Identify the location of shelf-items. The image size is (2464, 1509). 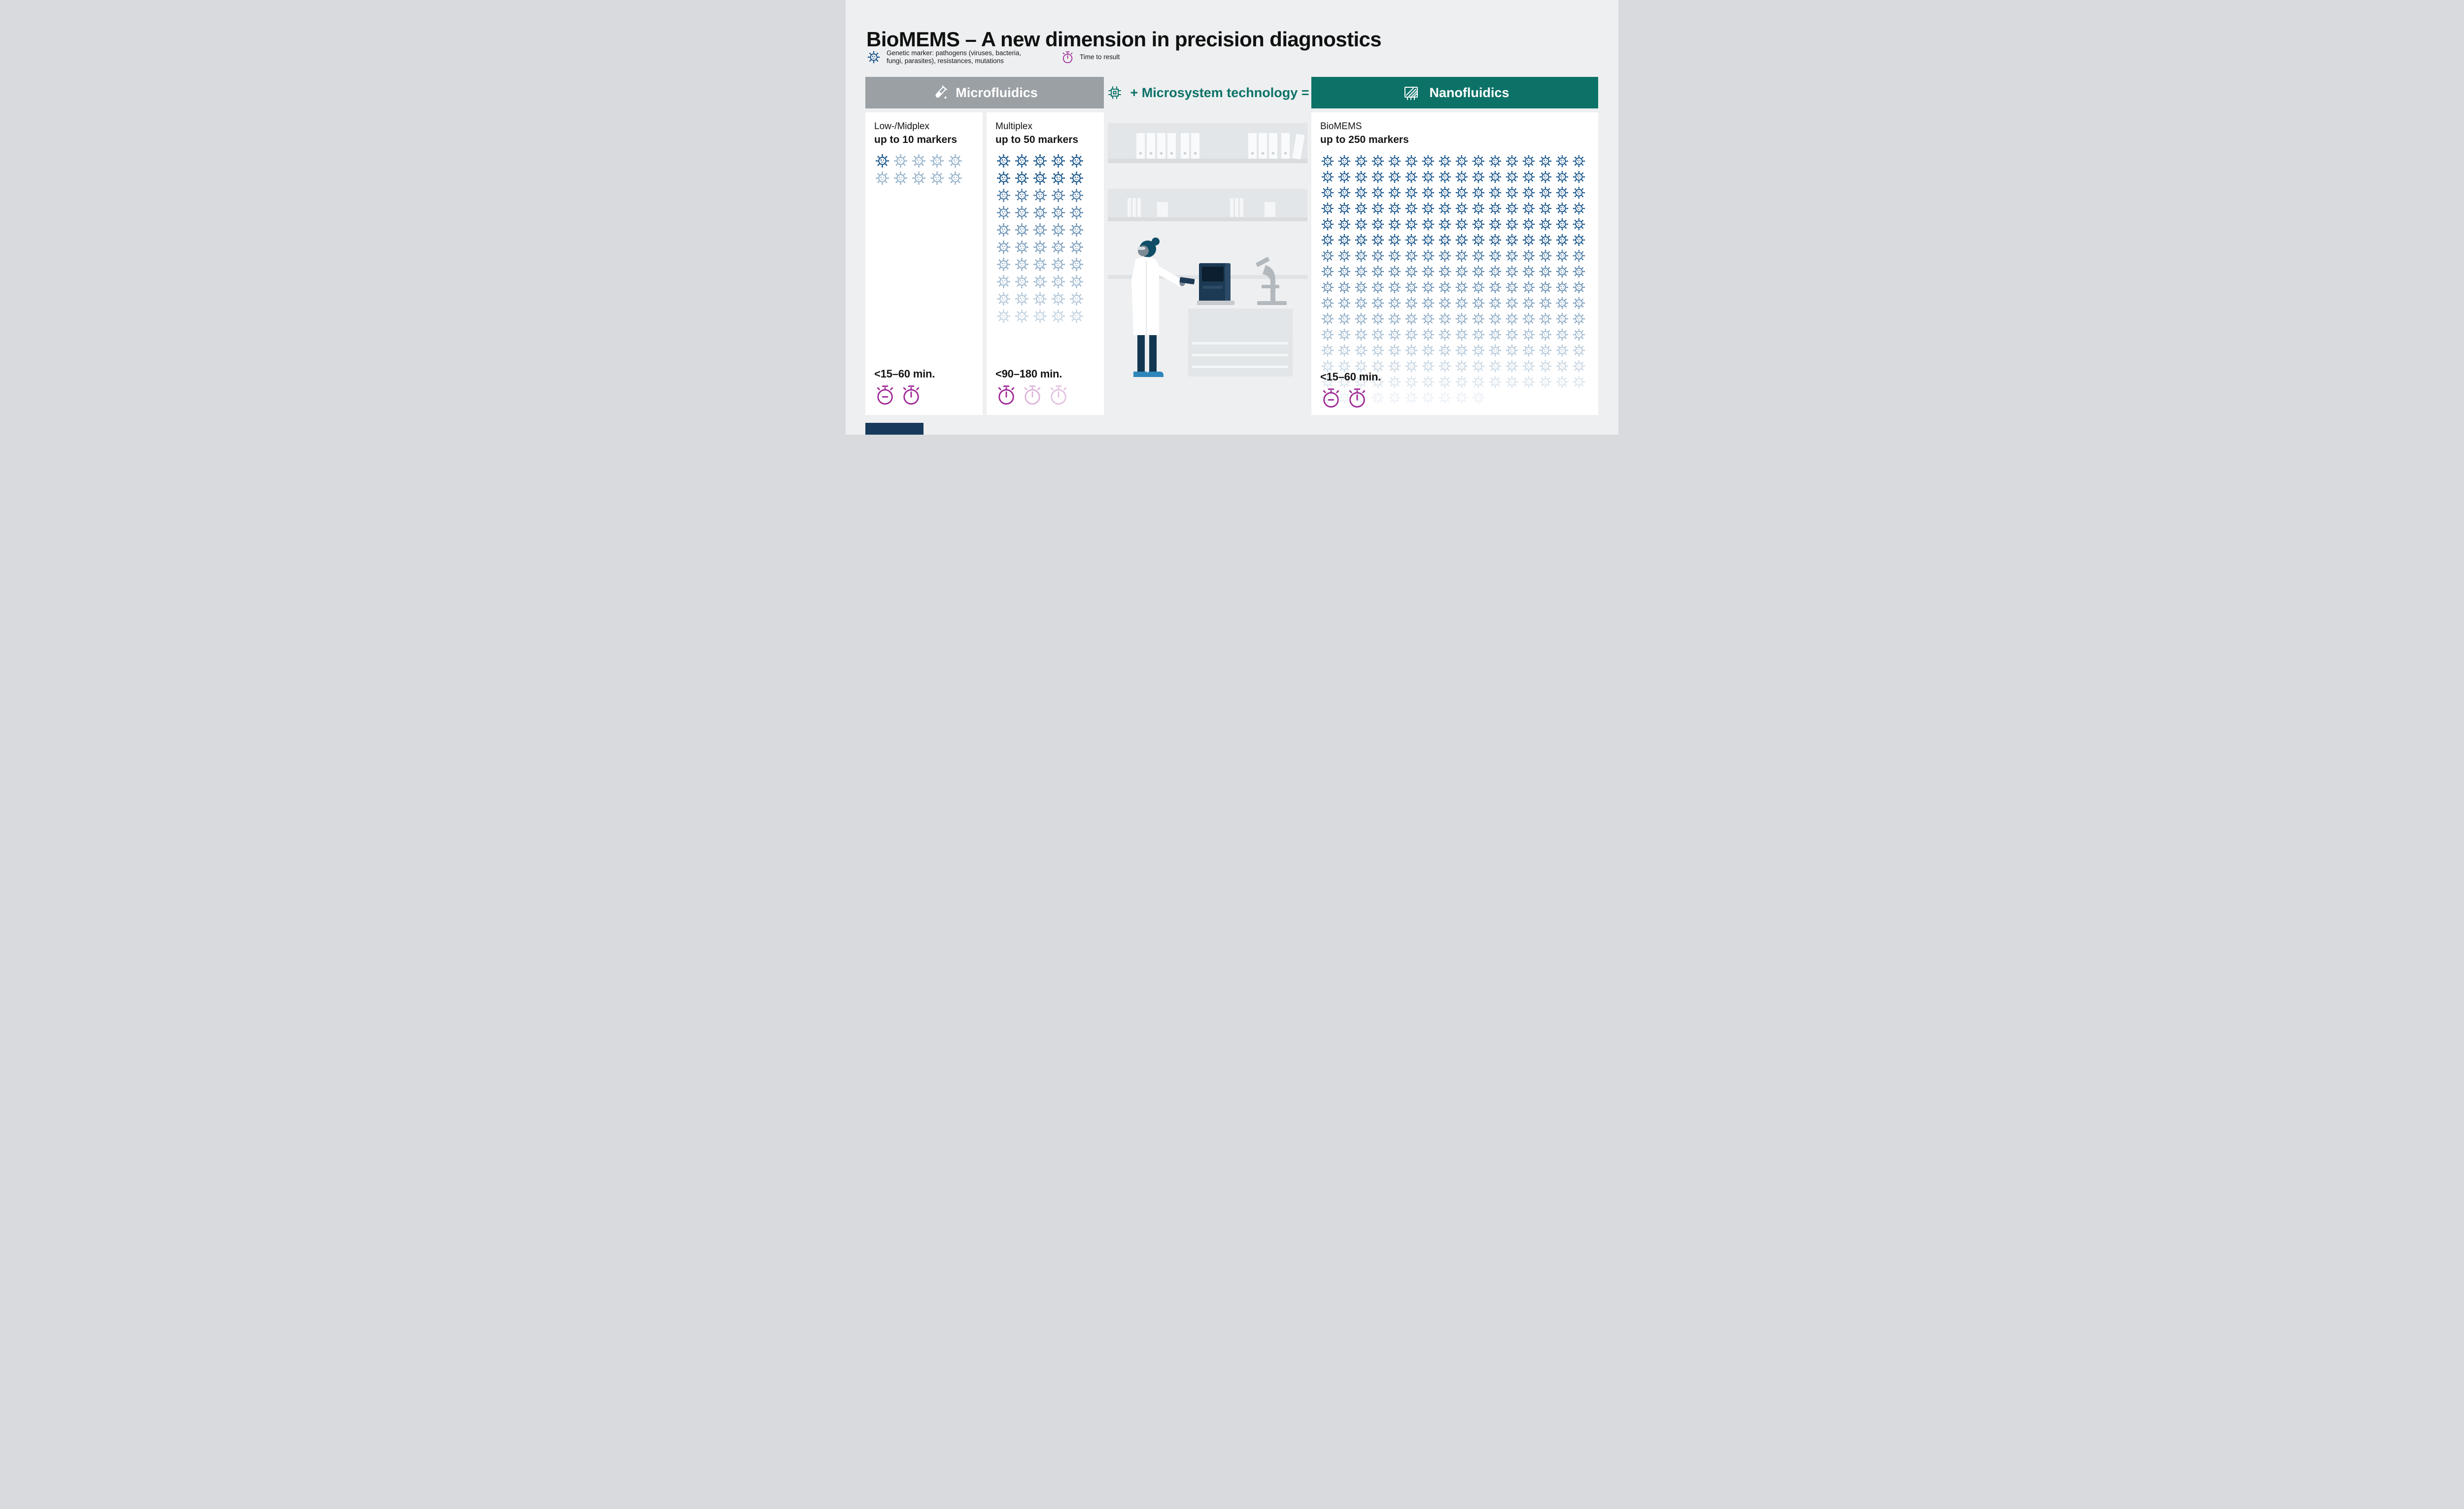
(1201, 207).